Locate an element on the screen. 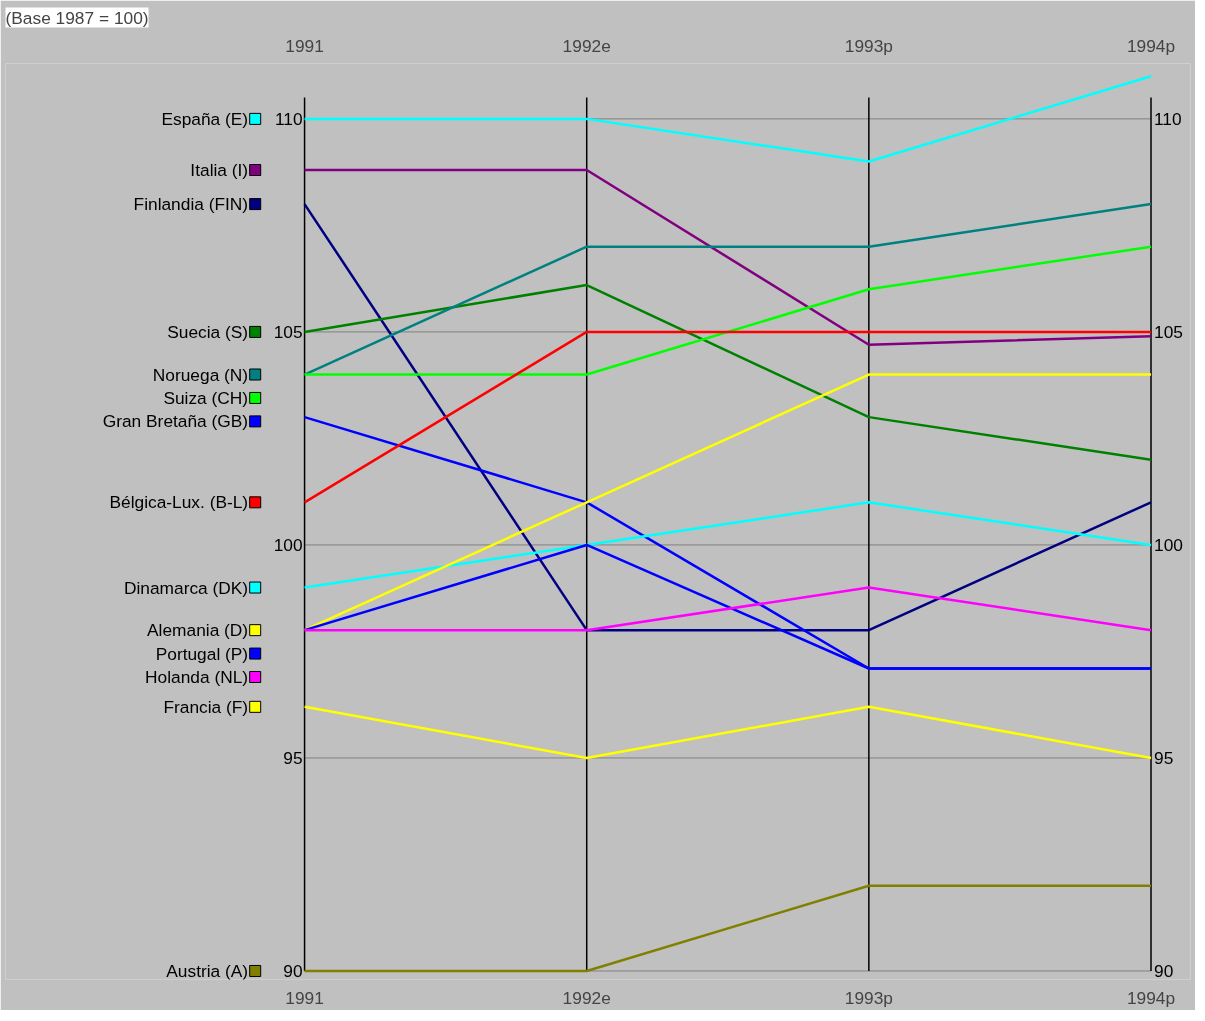  legend-label: España (E) is located at coordinates (205, 118).